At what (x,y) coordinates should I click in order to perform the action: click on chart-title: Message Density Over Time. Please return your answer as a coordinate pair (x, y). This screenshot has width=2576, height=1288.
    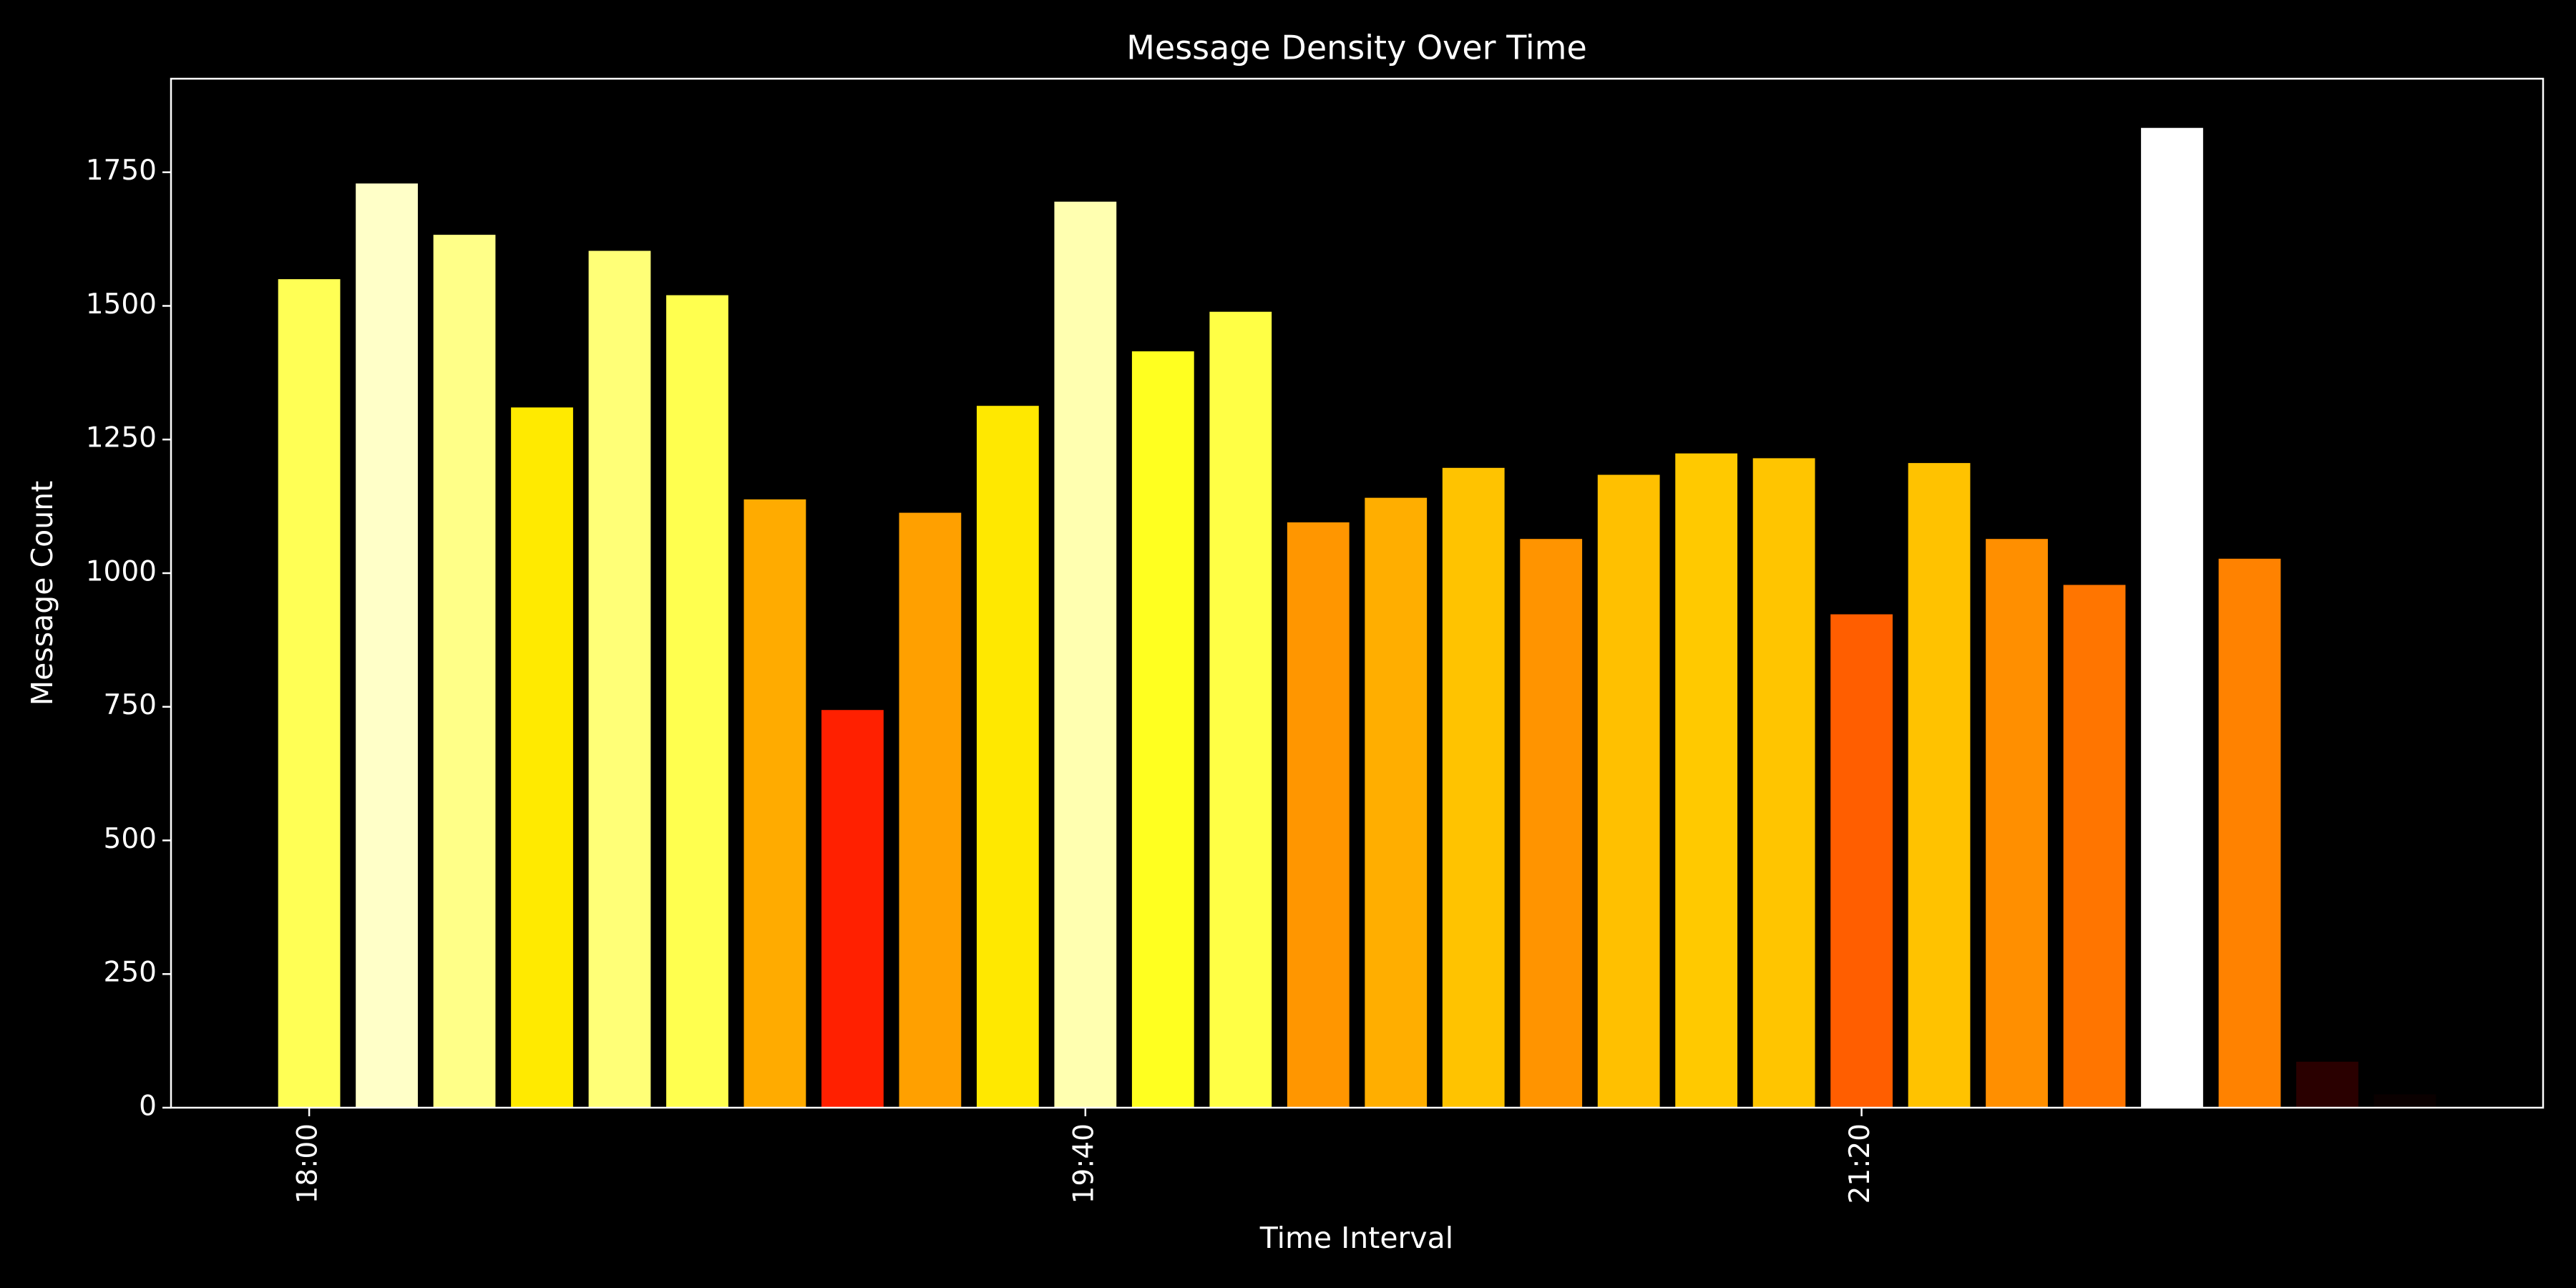
    Looking at the image, I should click on (1356, 48).